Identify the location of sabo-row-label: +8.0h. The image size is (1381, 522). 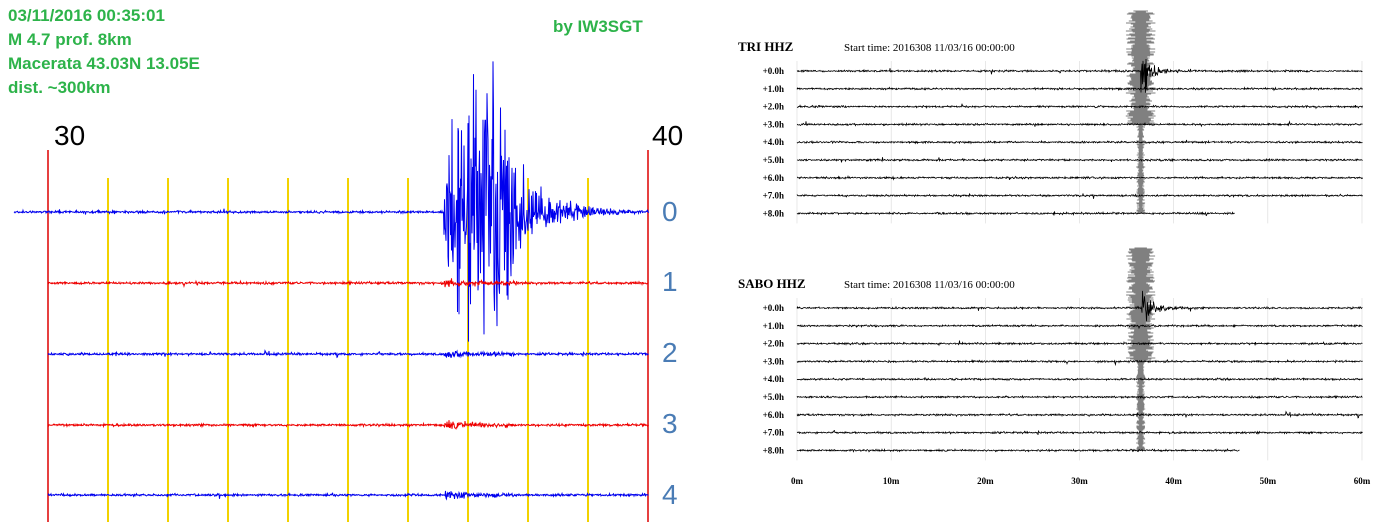
(773, 450).